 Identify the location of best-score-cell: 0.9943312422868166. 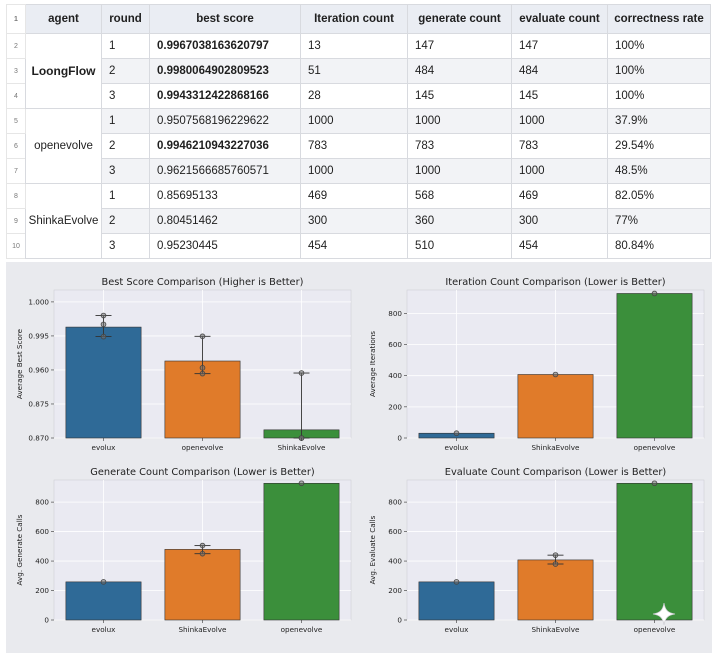
(225, 96).